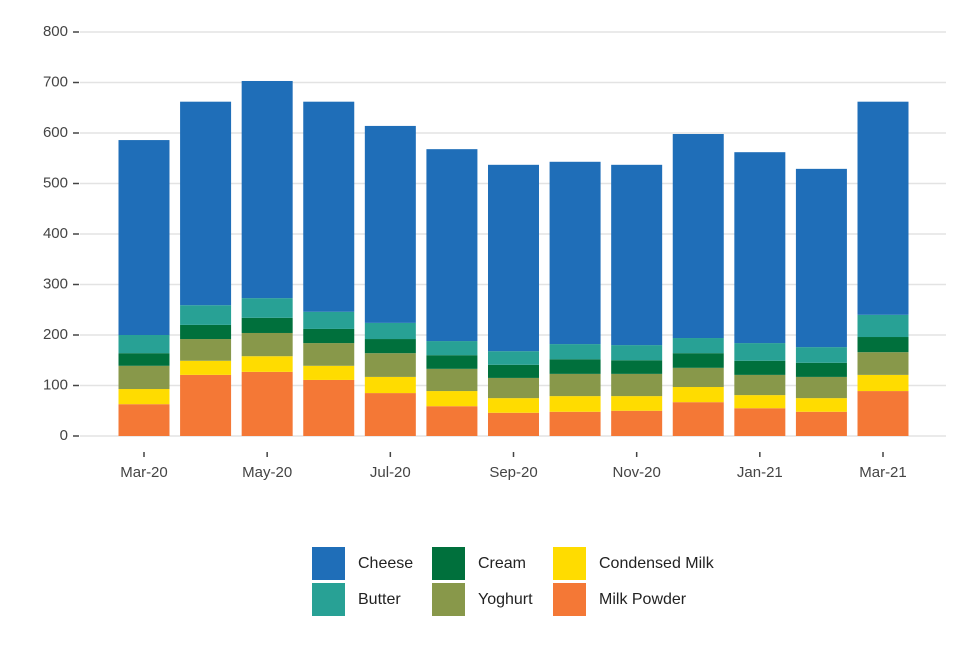 The width and height of the screenshot is (960, 645). I want to click on y-tick-label: 400, so click(55, 233).